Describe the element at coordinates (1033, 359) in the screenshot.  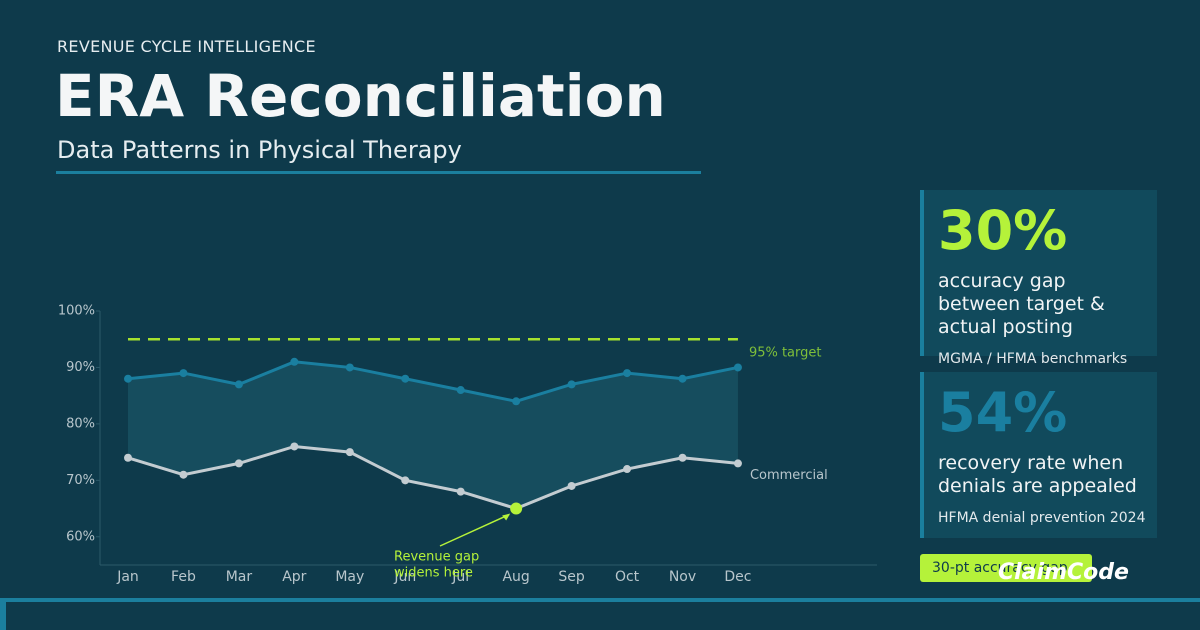
I see `stat-source: MGMA / HFMA benchmarks` at that location.